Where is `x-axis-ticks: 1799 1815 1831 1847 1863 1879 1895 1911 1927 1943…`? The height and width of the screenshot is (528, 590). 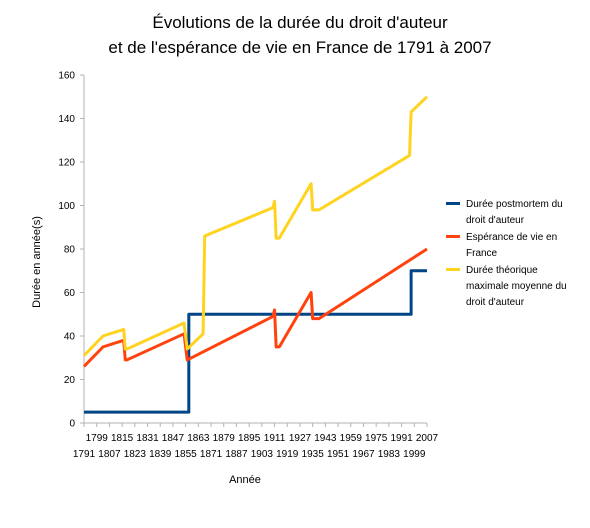 x-axis-ticks: 1799 1815 1831 1847 1863 1879 1895 1911 1927 1943… is located at coordinates (256, 441).